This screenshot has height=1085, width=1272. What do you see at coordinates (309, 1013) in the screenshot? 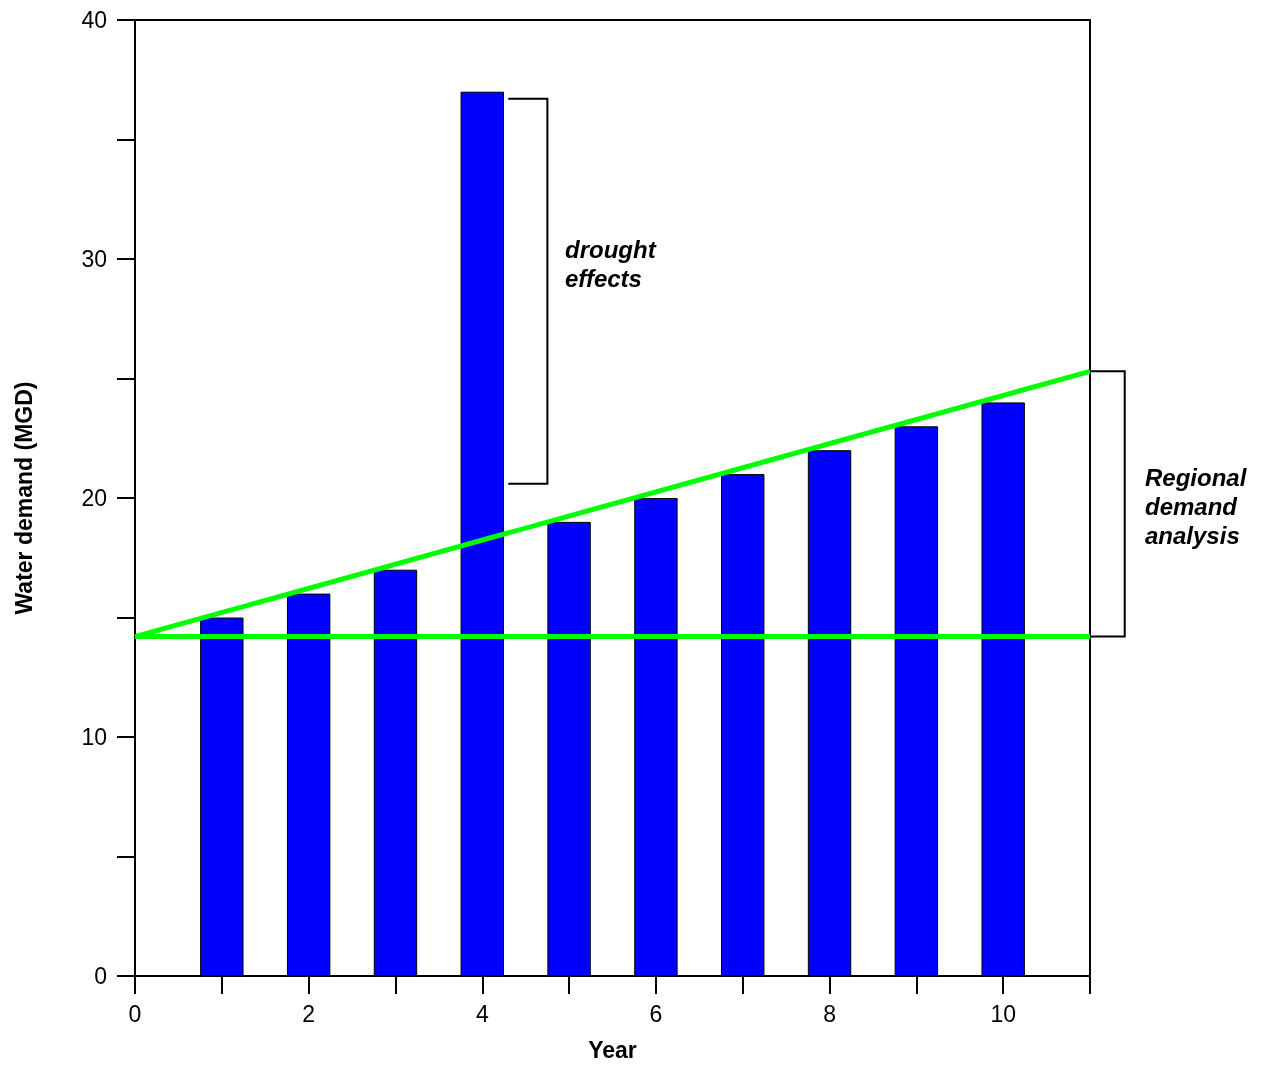
I see `x-tick-label: 2` at bounding box center [309, 1013].